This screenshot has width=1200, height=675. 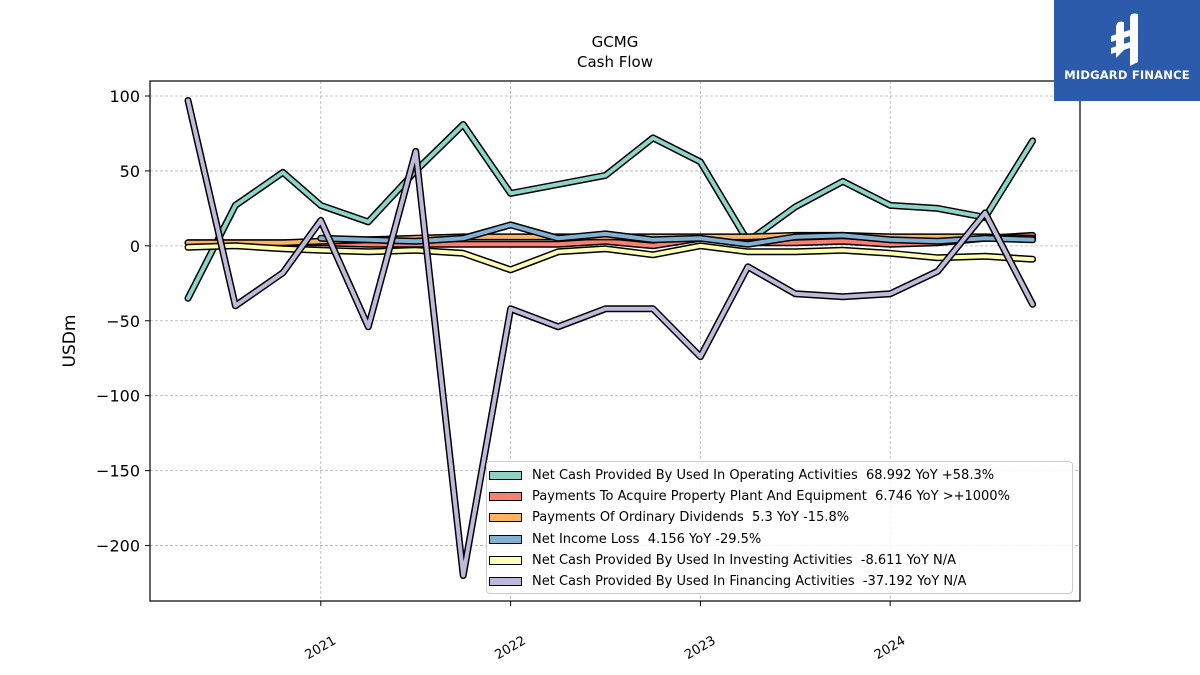 What do you see at coordinates (70, 341) in the screenshot?
I see `y-axis-label: USDm` at bounding box center [70, 341].